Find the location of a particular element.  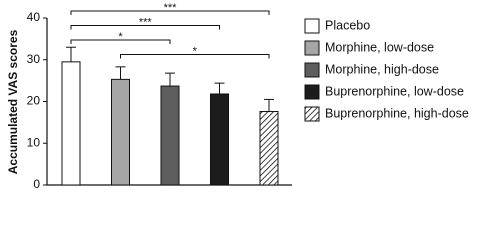

legend-label: Morphine, low-dose is located at coordinates (379, 47).